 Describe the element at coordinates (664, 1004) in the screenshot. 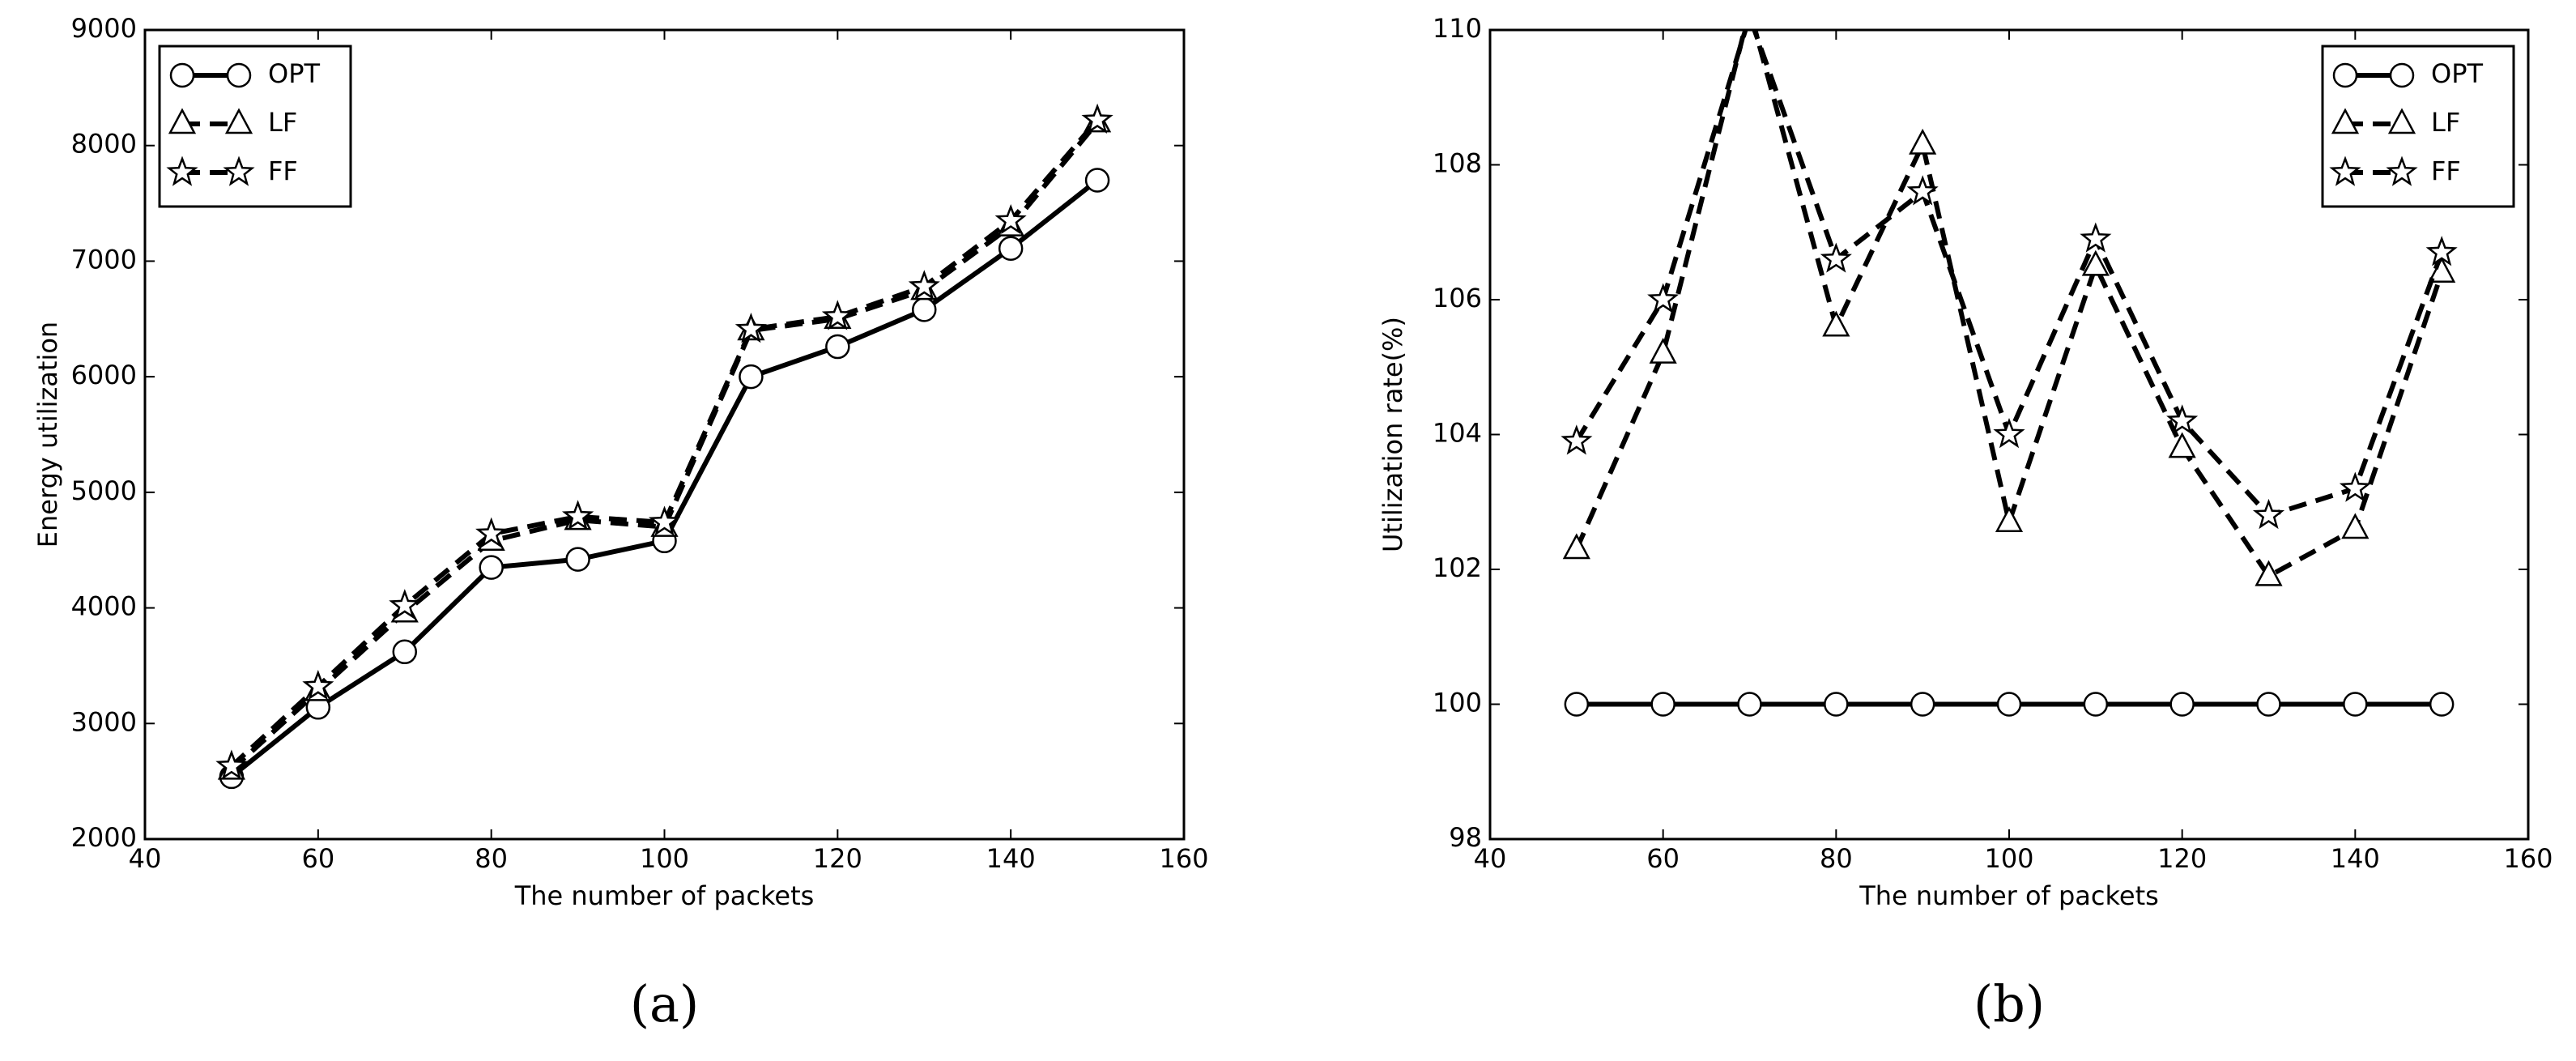

I see `caption: (a)` at that location.